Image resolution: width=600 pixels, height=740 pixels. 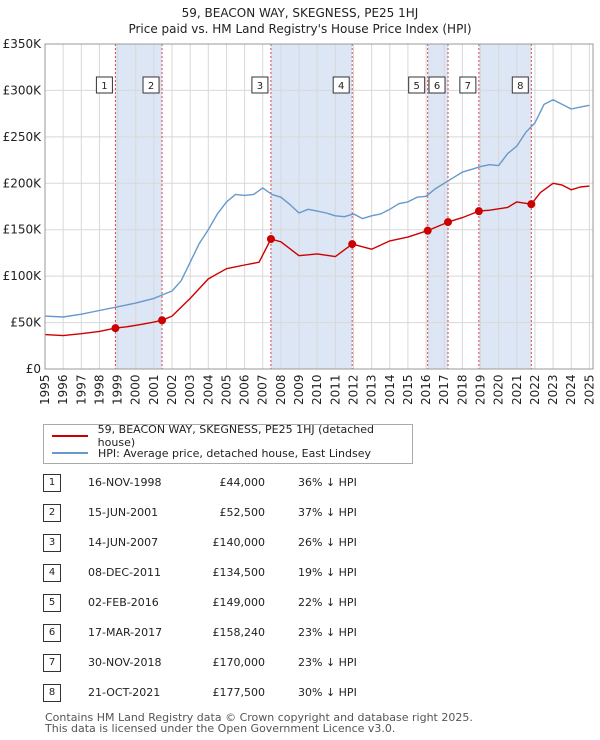 What do you see at coordinates (23, 230) in the screenshot?
I see `y-tick-label: £150K` at bounding box center [23, 230].